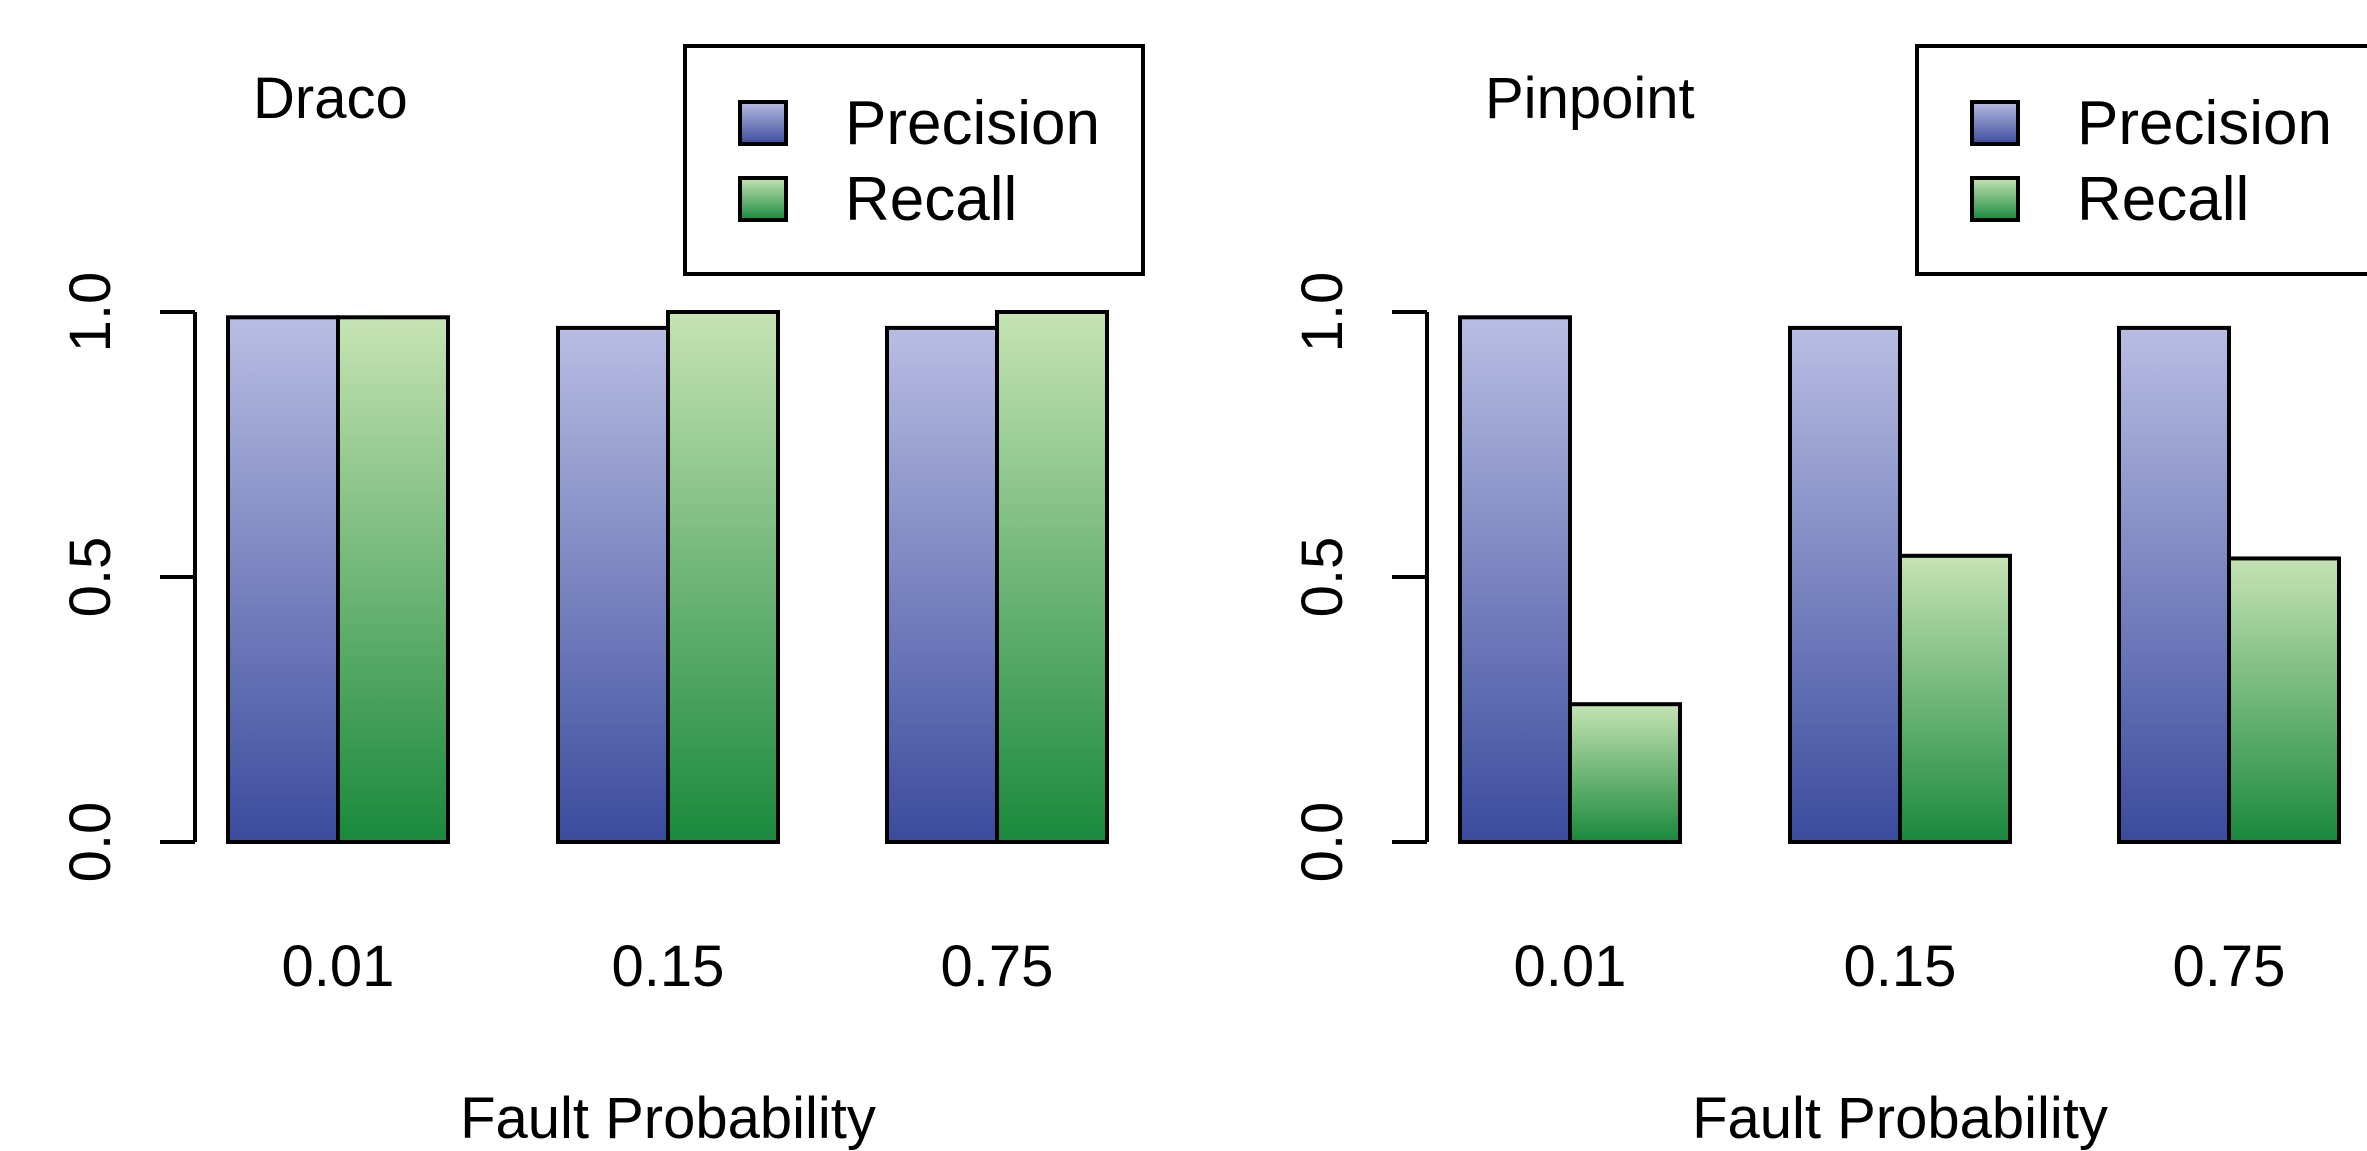  I want to click on chart-title: Pinpoint, so click(1590, 98).